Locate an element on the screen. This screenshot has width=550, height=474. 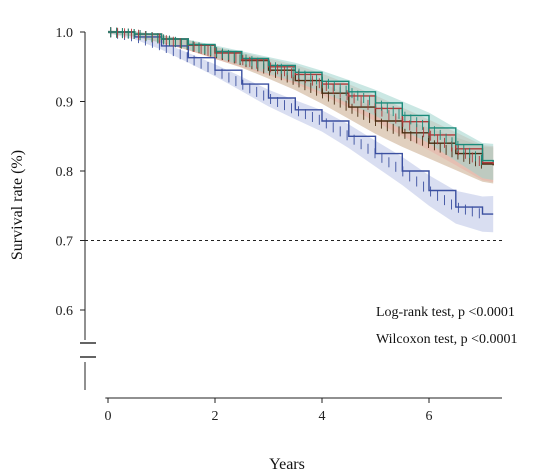
x-axis-title: Years is located at coordinates (287, 464).